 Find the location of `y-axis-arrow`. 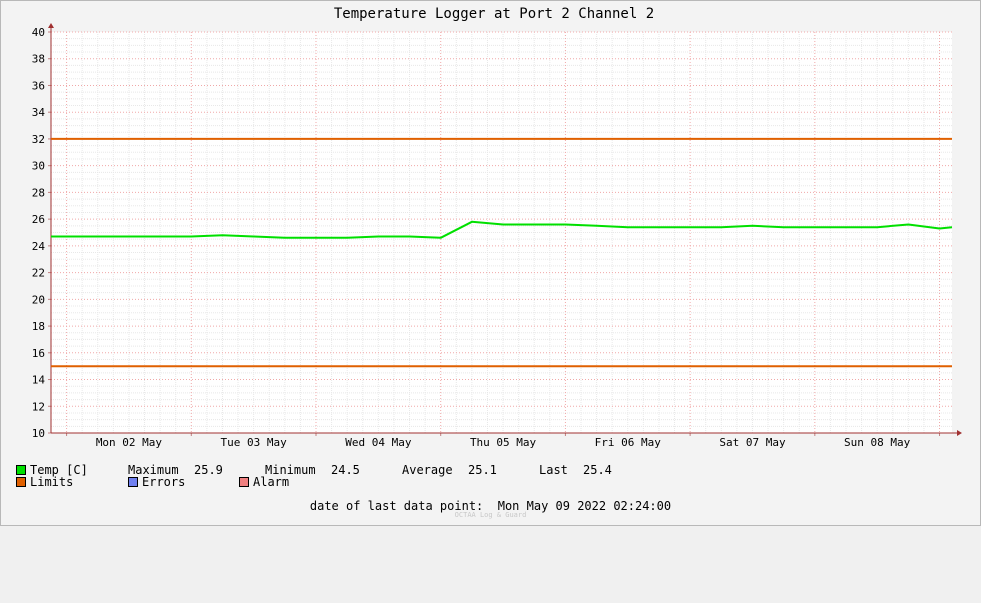

y-axis-arrow is located at coordinates (51, 25).